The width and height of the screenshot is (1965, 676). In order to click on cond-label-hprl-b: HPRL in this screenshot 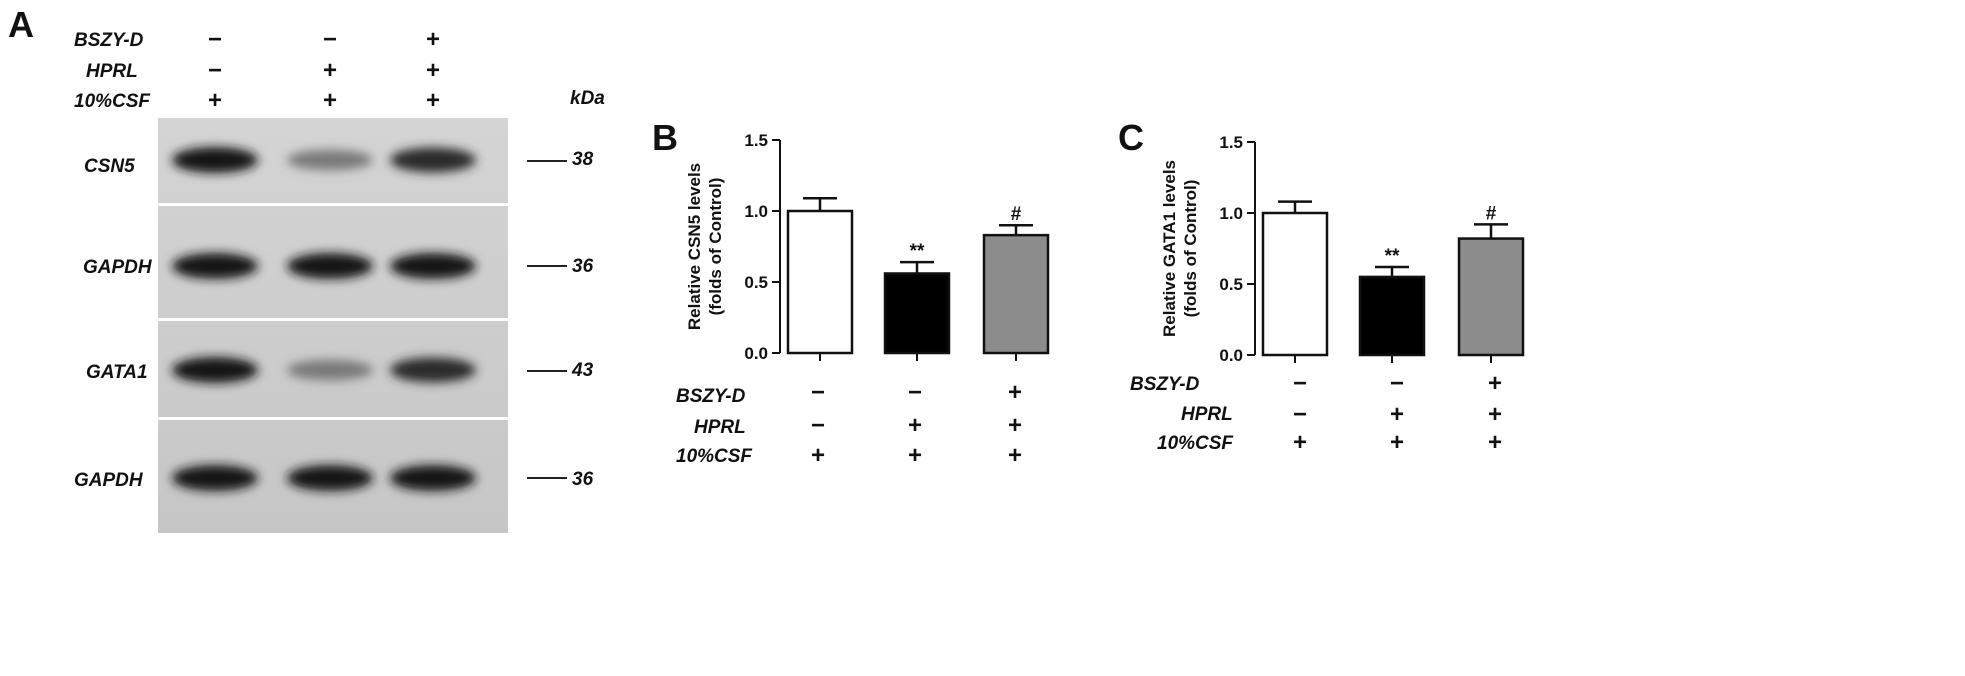, I will do `click(720, 427)`.